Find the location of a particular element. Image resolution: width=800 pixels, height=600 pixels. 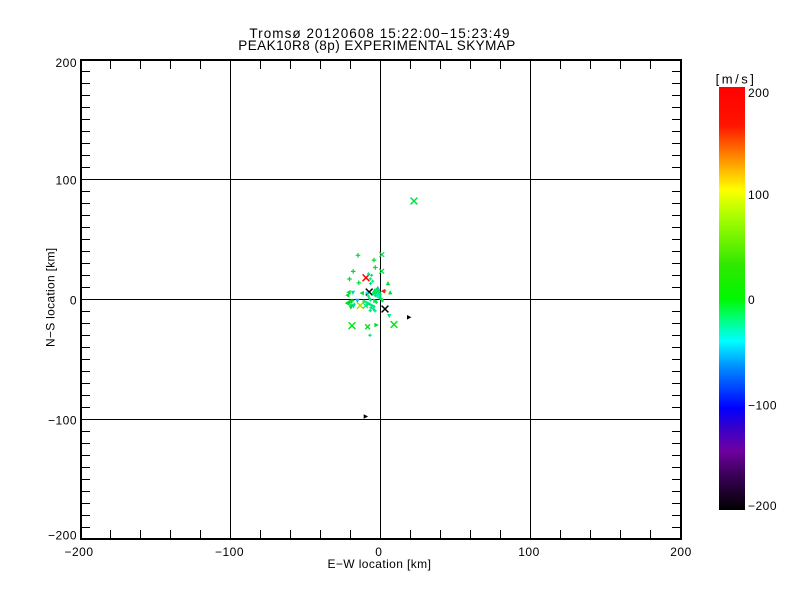

svg-text: [m/s] is located at coordinates (736, 79).